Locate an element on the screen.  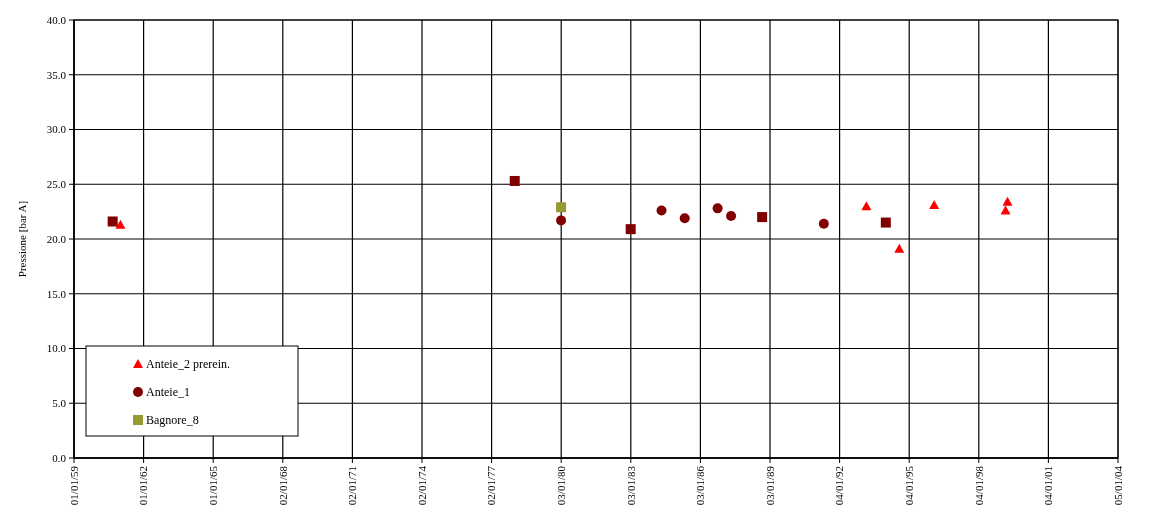
x-tick-label: 01/01/65 is located at coordinates (213, 485).